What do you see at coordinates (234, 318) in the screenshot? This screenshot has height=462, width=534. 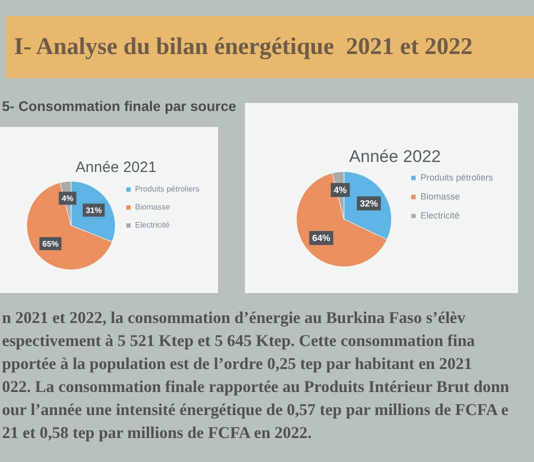 I see `text: n 2021 et 2022, la consommation d’énergie au Burkina Faso s’élèv` at bounding box center [234, 318].